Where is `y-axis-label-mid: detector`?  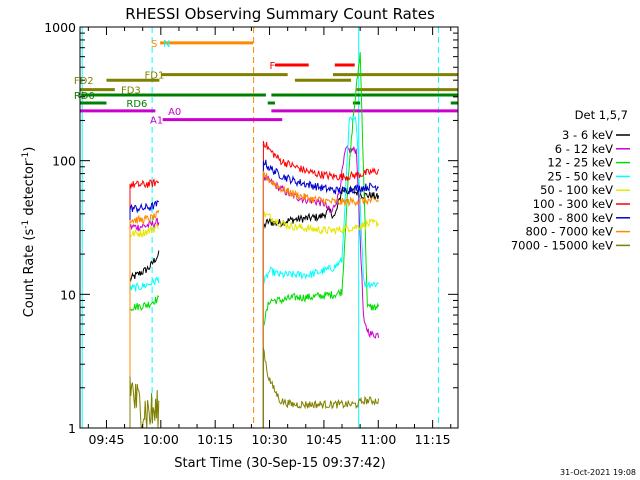
y-axis-label-mid: detector is located at coordinates (29, 190).